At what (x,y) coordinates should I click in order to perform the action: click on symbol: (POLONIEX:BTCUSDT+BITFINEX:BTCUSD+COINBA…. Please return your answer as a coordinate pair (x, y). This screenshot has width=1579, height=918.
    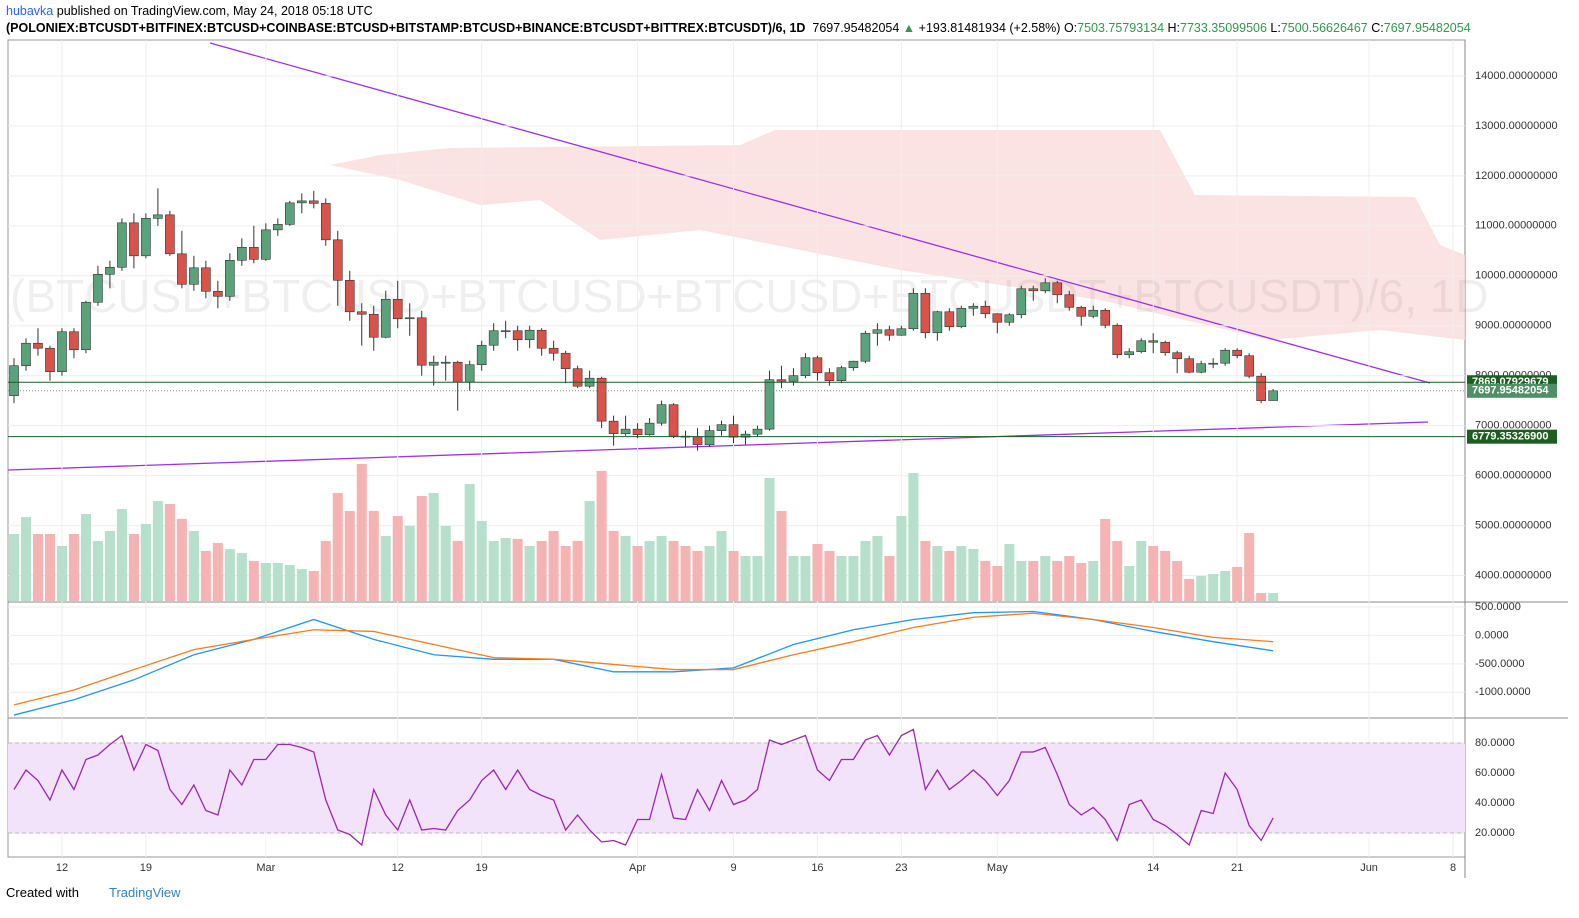
    Looking at the image, I should click on (406, 28).